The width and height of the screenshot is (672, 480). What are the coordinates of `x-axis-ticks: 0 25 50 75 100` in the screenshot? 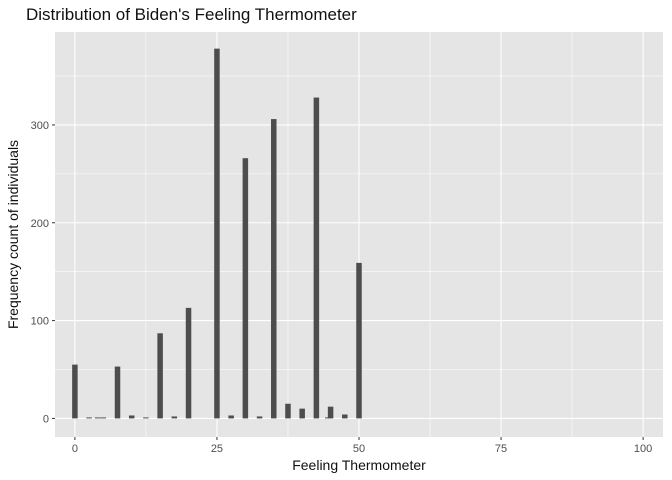 It's located at (362, 446).